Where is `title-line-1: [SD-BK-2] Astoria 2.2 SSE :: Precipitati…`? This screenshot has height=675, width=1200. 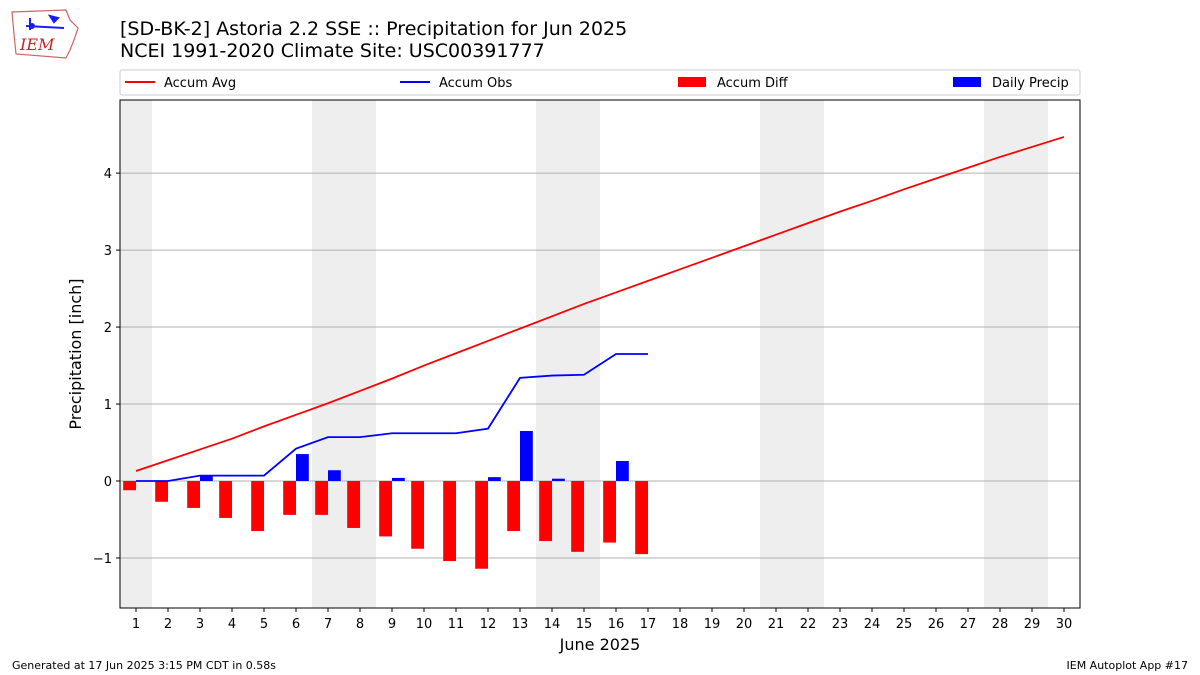 title-line-1: [SD-BK-2] Astoria 2.2 SSE :: Precipitati… is located at coordinates (374, 29).